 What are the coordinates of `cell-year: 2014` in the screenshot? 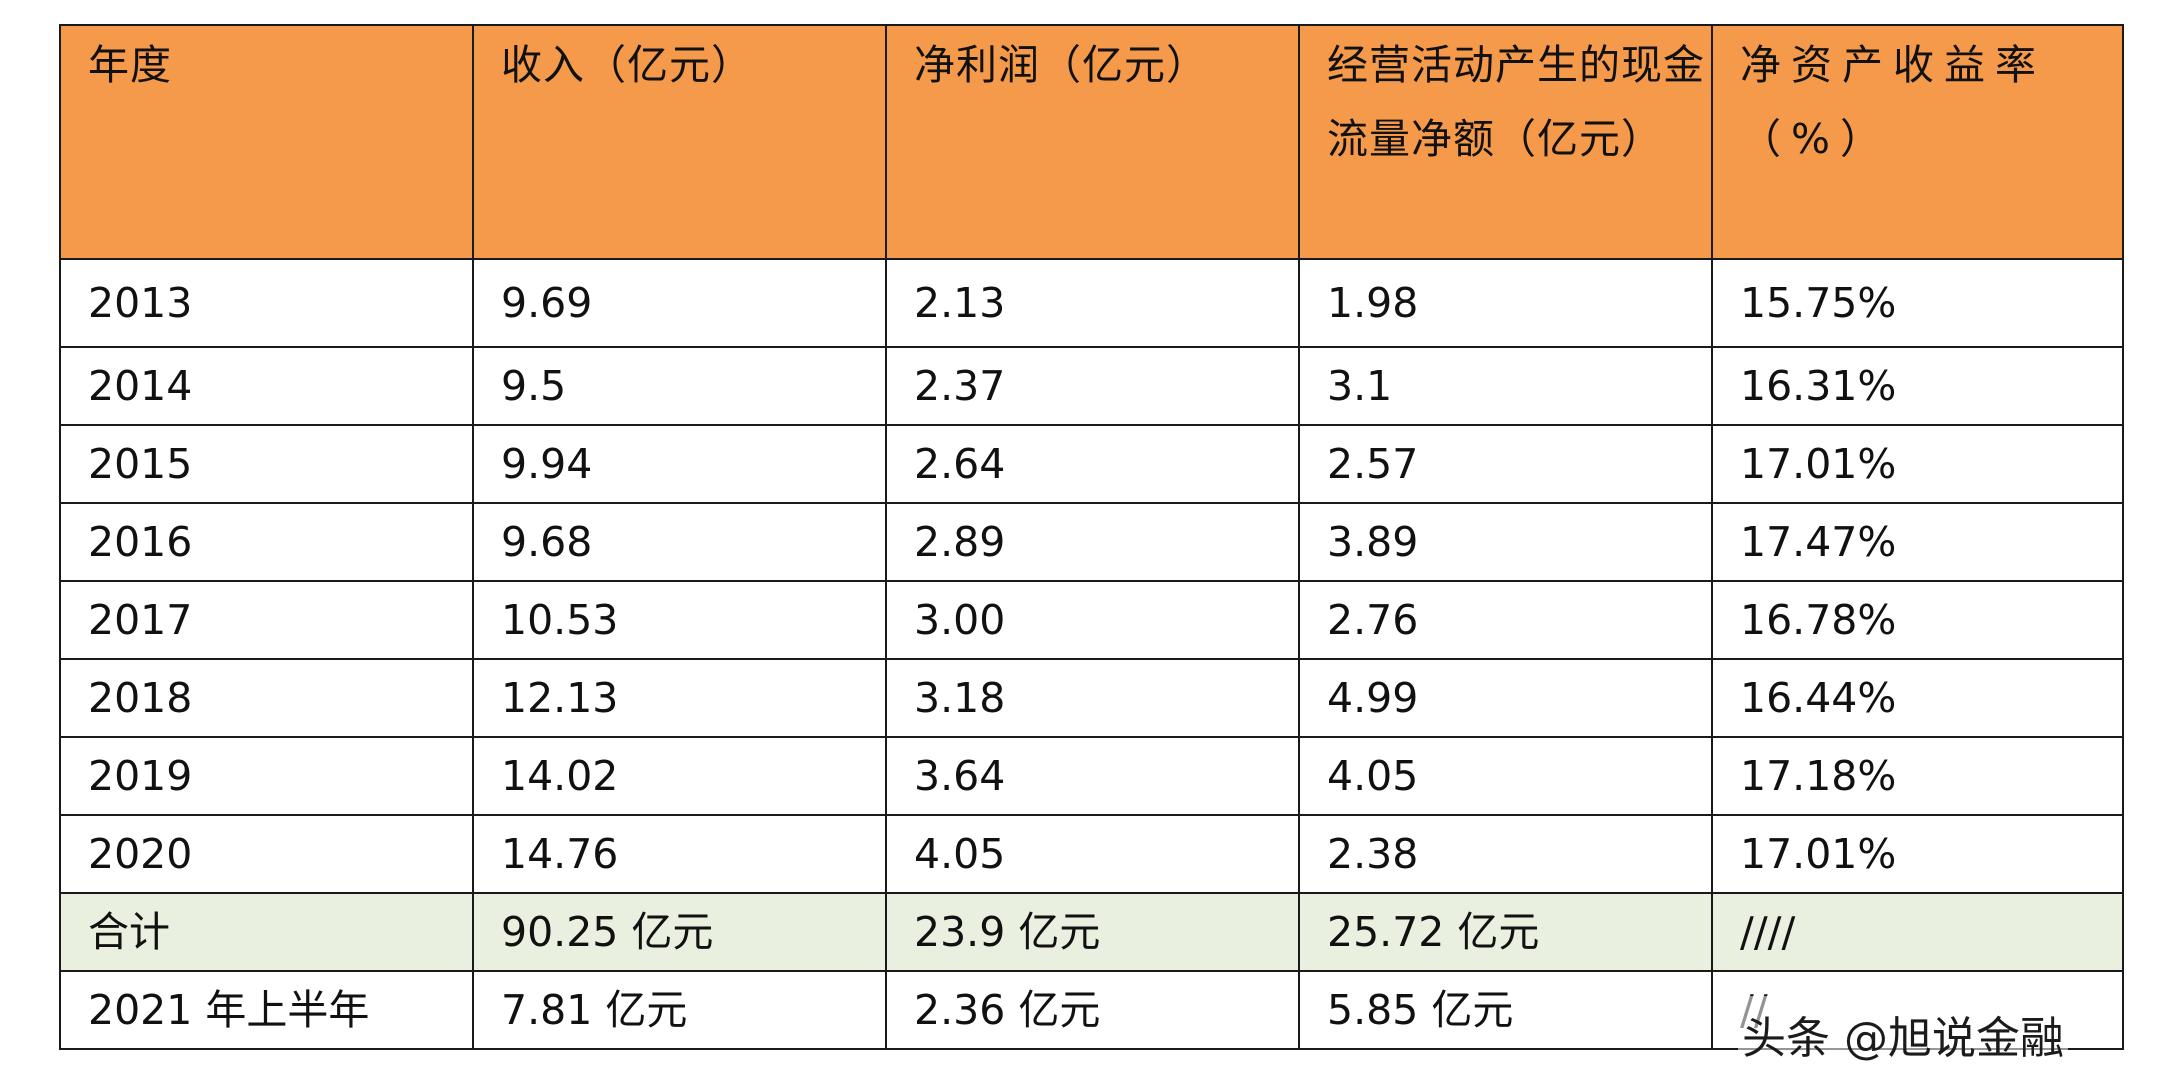 It's located at (266, 386).